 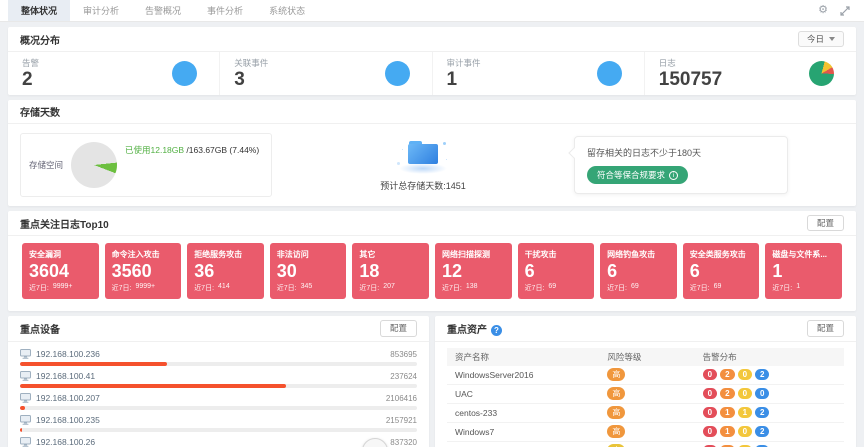 I want to click on stat-correlated-events: 关联事件 3, so click(x=325, y=74).